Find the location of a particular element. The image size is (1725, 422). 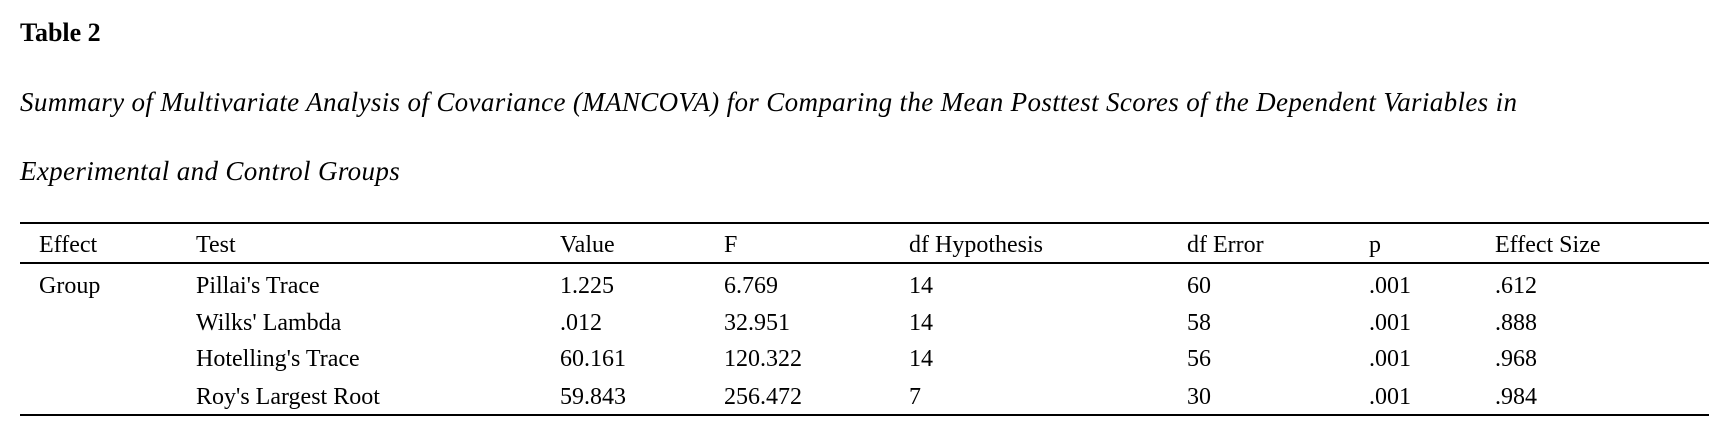

table-cell: 32.951 is located at coordinates (757, 323).